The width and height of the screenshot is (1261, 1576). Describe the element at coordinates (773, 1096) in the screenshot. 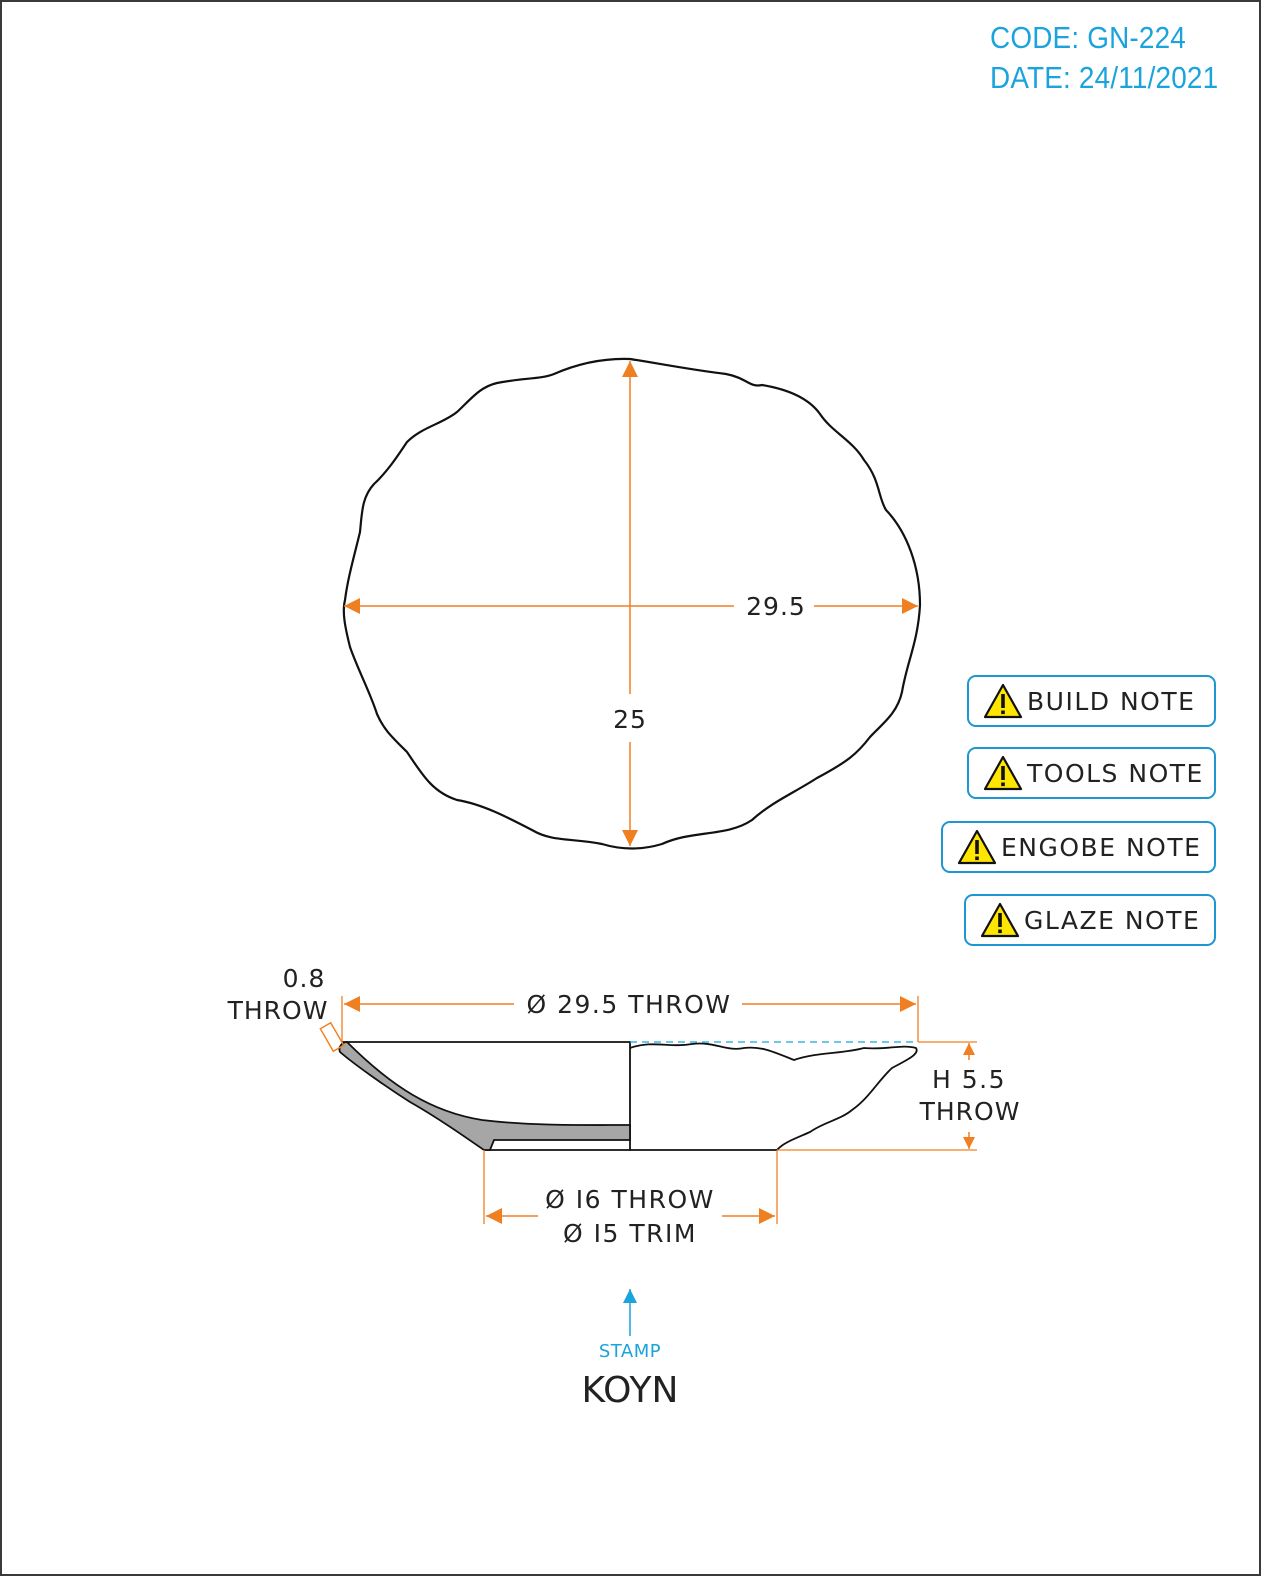

I see `plate-side-outline` at that location.